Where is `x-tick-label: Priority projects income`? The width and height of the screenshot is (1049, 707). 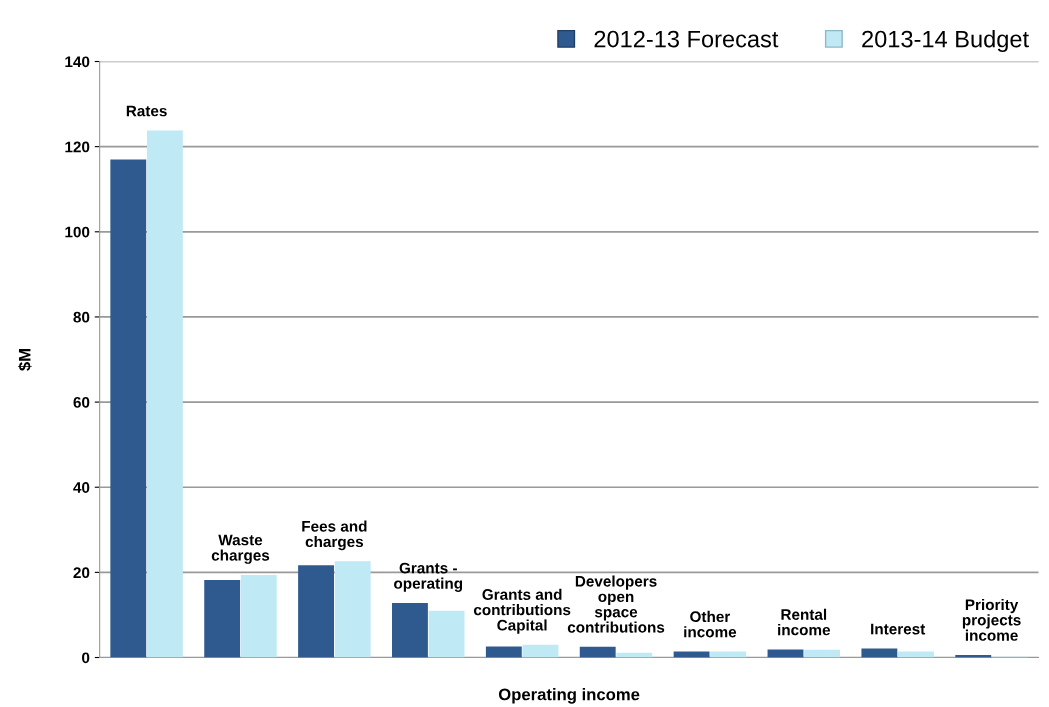
x-tick-label: Priority projects income is located at coordinates (991, 619).